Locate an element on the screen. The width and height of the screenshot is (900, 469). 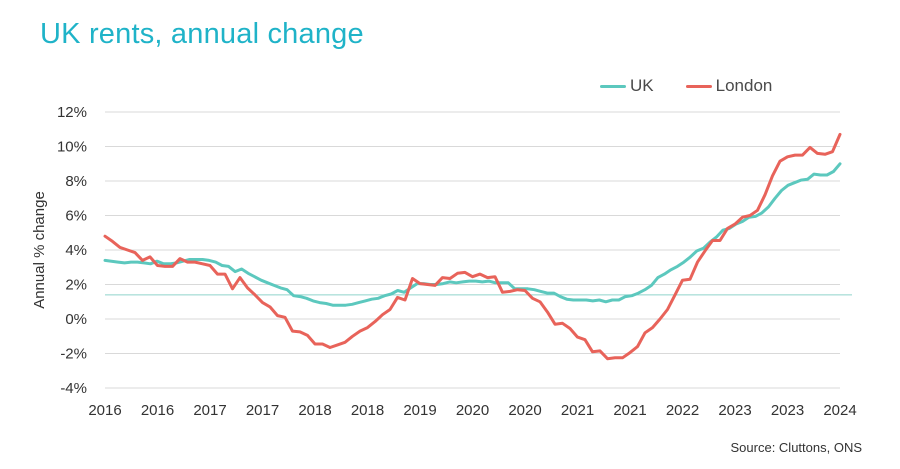
legend-item-london: London is located at coordinates (729, 86).